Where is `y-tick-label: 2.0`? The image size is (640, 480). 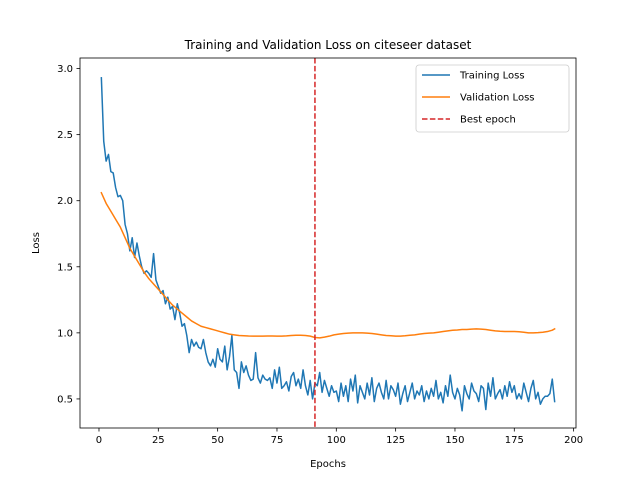
y-tick-label: 2.0 is located at coordinates (65, 201).